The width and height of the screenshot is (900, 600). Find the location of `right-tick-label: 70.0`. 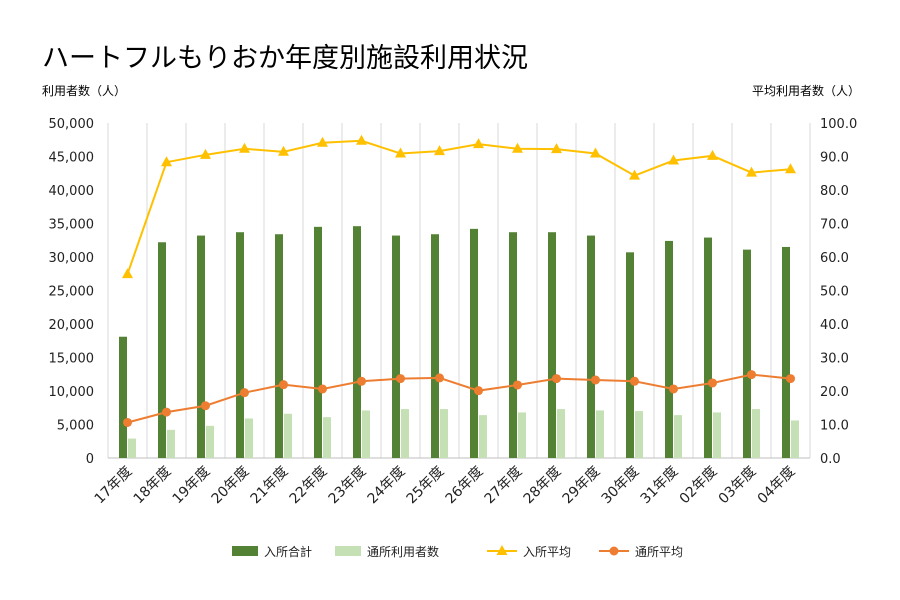

right-tick-label: 70.0 is located at coordinates (834, 225).